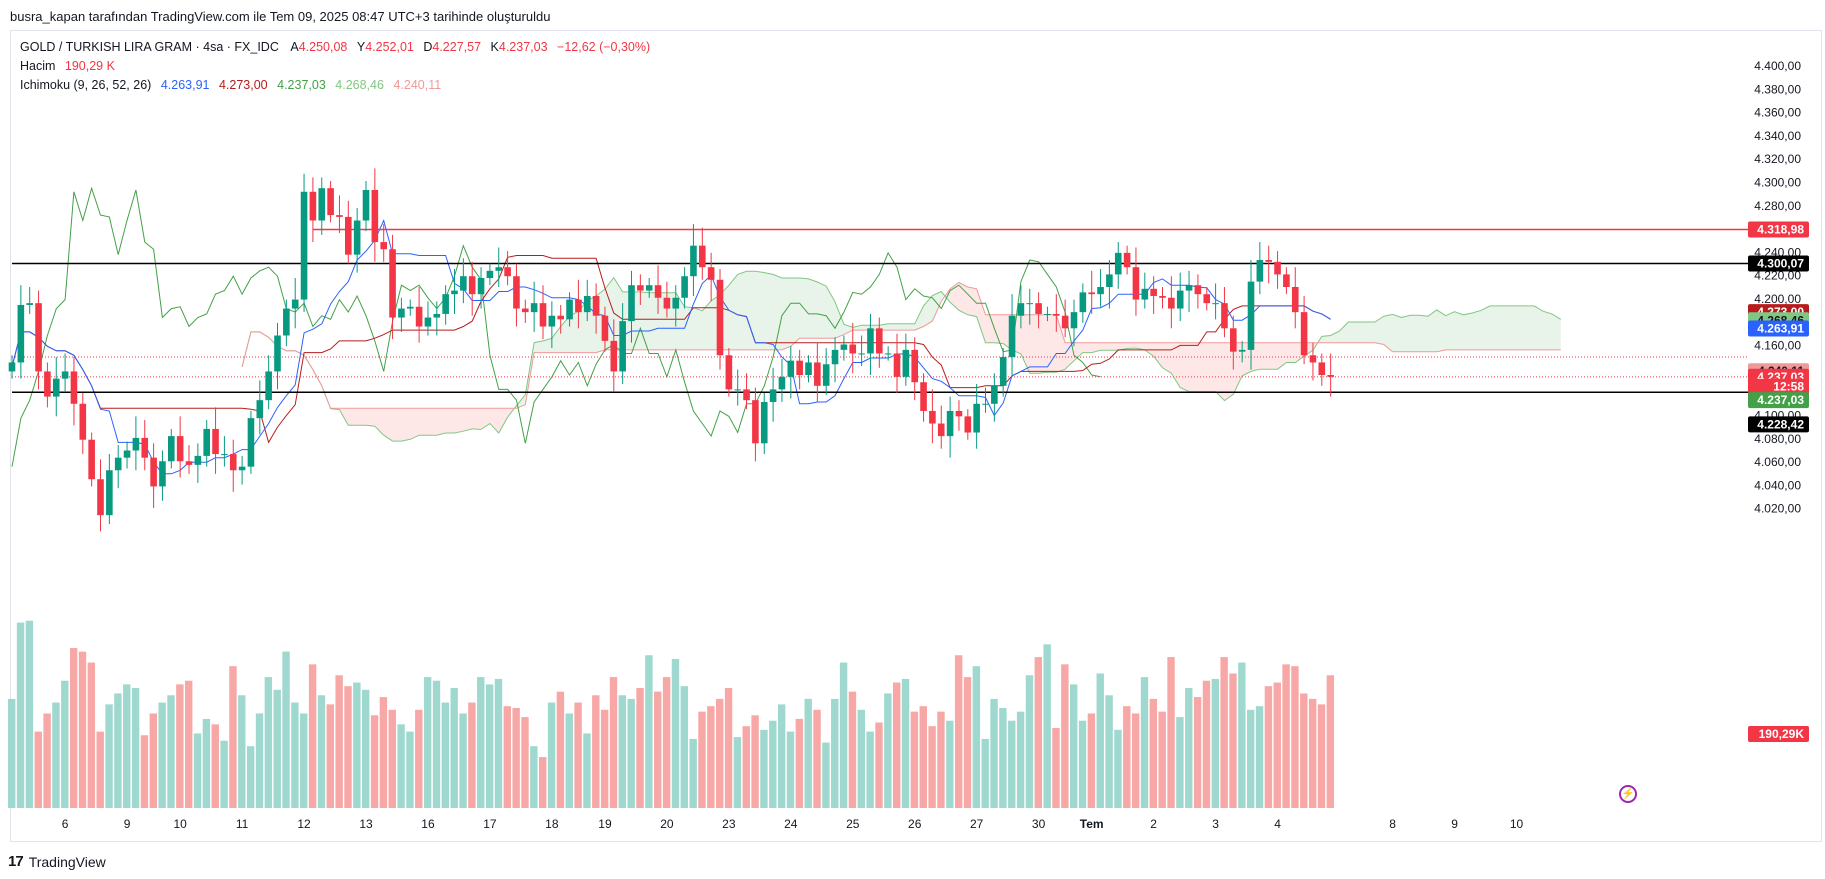 Image resolution: width=1825 pixels, height=879 pixels. I want to click on y-tick-label: 4.020,00, so click(1777, 509).